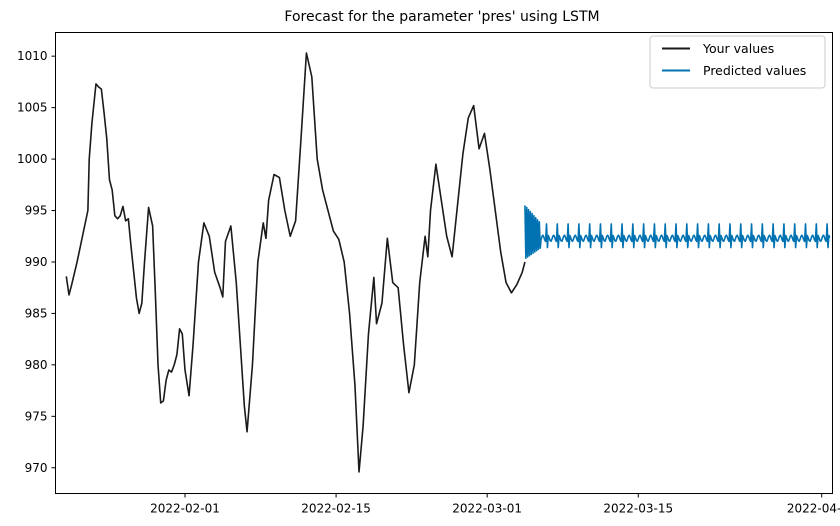 The height and width of the screenshot is (526, 840). I want to click on y-tick-label: 990, so click(36, 262).